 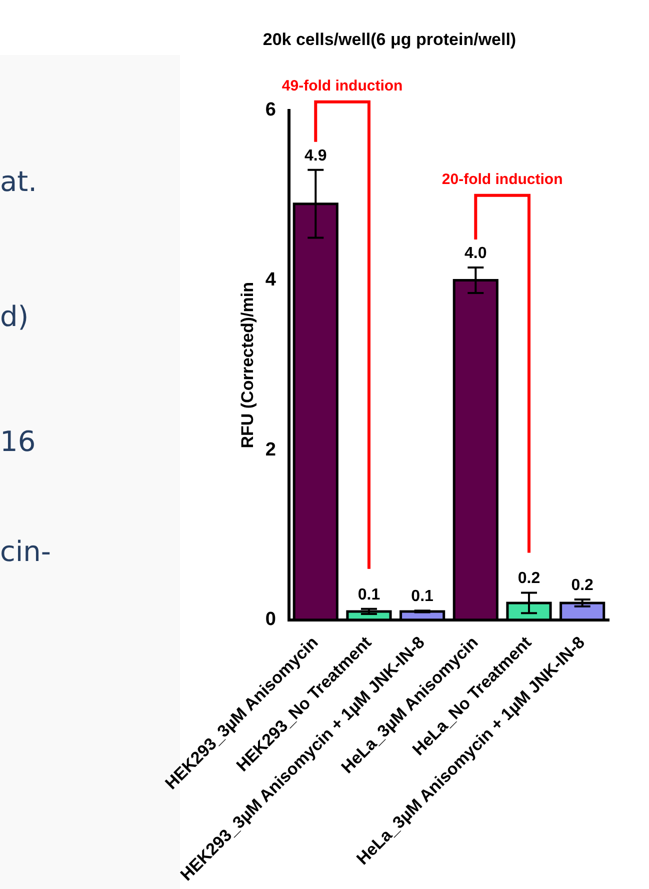 I want to click on text: d), so click(x=14, y=316).